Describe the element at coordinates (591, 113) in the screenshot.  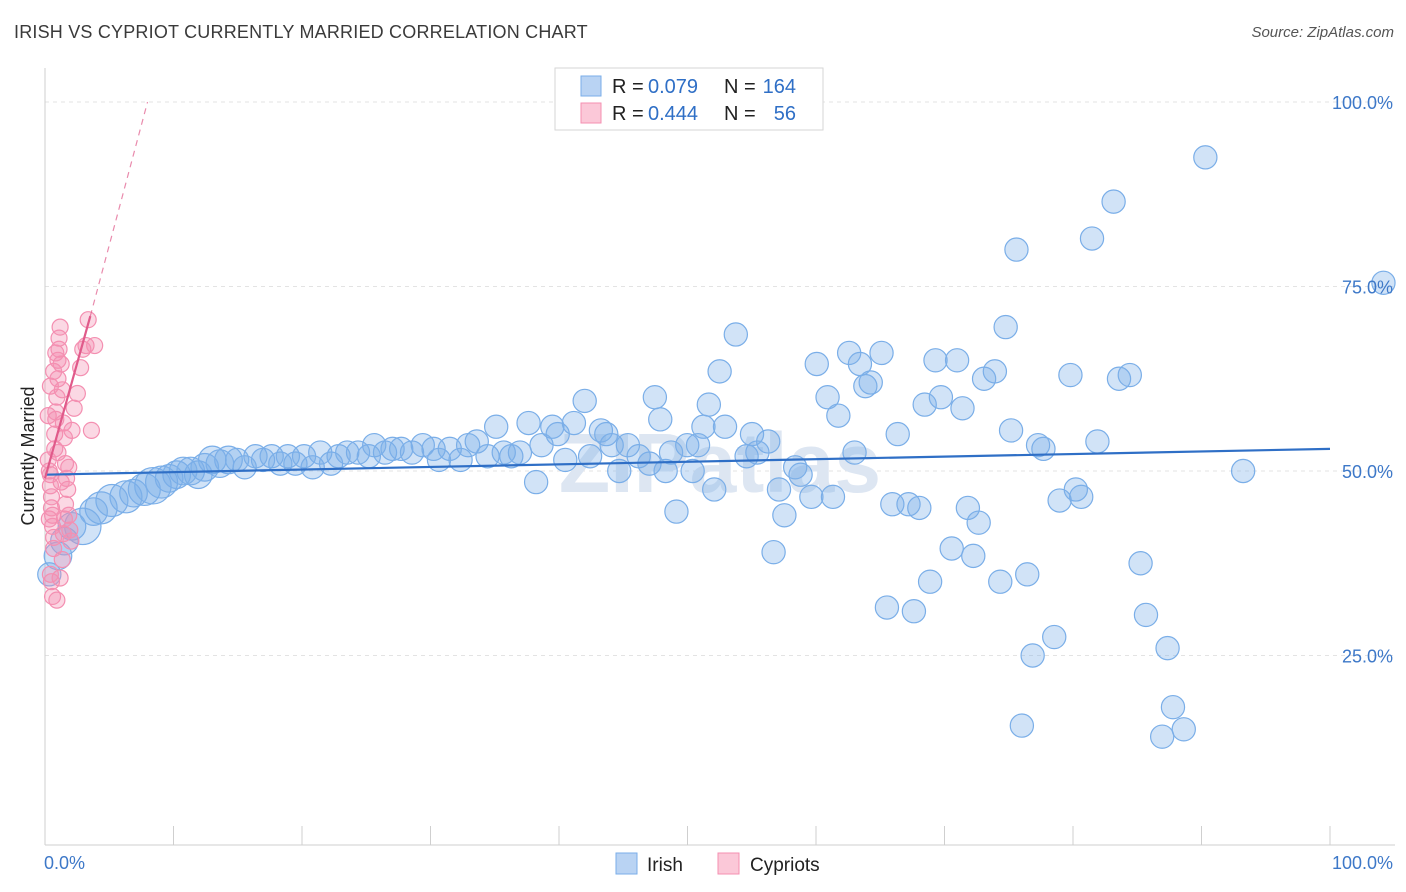
I see `legend-swatch-cypriots` at that location.